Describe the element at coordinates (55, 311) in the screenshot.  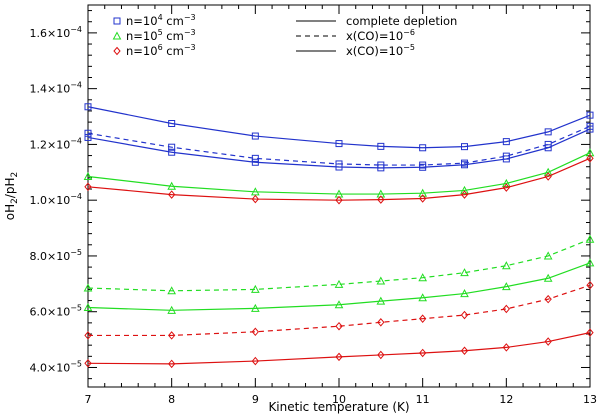
I see `y-tick-label: 6.0×10⁻⁵` at that location.